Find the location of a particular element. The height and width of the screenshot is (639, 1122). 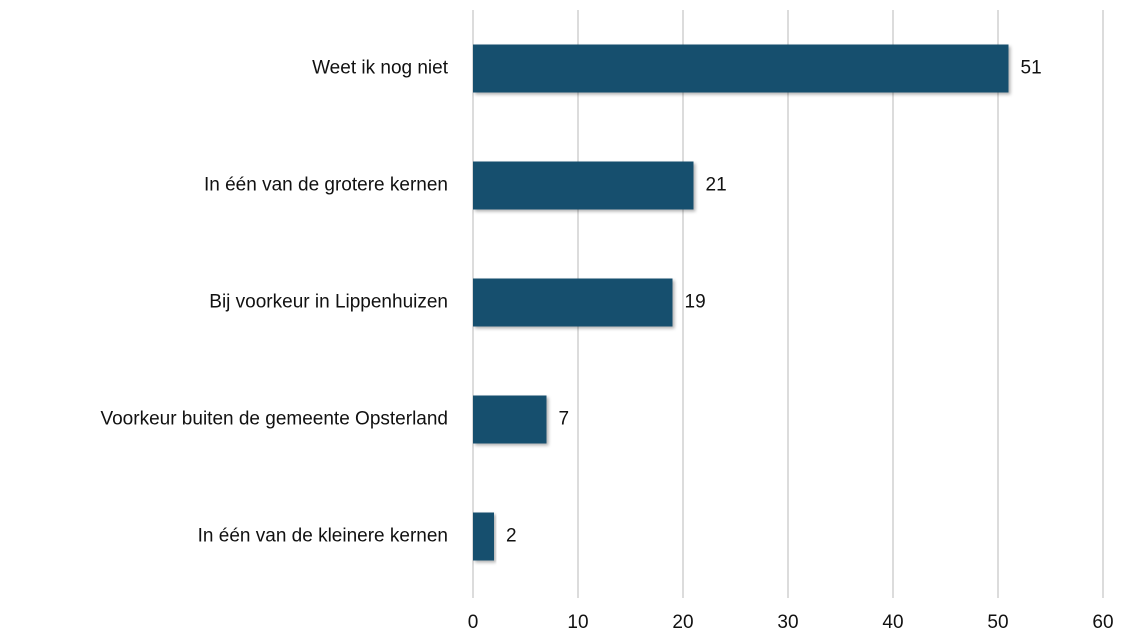

x-tick-label: 0 is located at coordinates (473, 622).